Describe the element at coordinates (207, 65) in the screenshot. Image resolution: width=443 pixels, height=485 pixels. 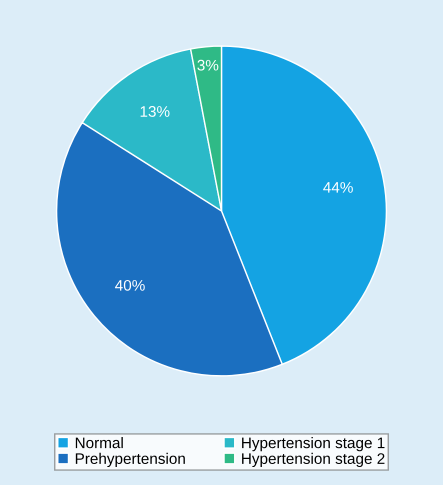
I see `data-label: 3%` at that location.